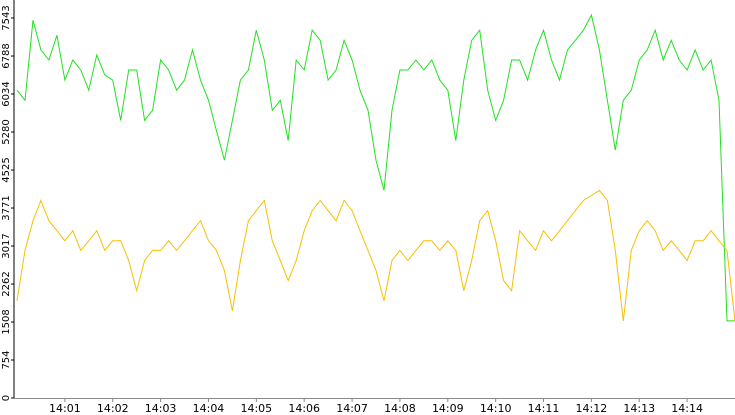 This screenshot has width=735, height=415. Describe the element at coordinates (6, 207) in the screenshot. I see `y-tick-label: 3771` at that location.